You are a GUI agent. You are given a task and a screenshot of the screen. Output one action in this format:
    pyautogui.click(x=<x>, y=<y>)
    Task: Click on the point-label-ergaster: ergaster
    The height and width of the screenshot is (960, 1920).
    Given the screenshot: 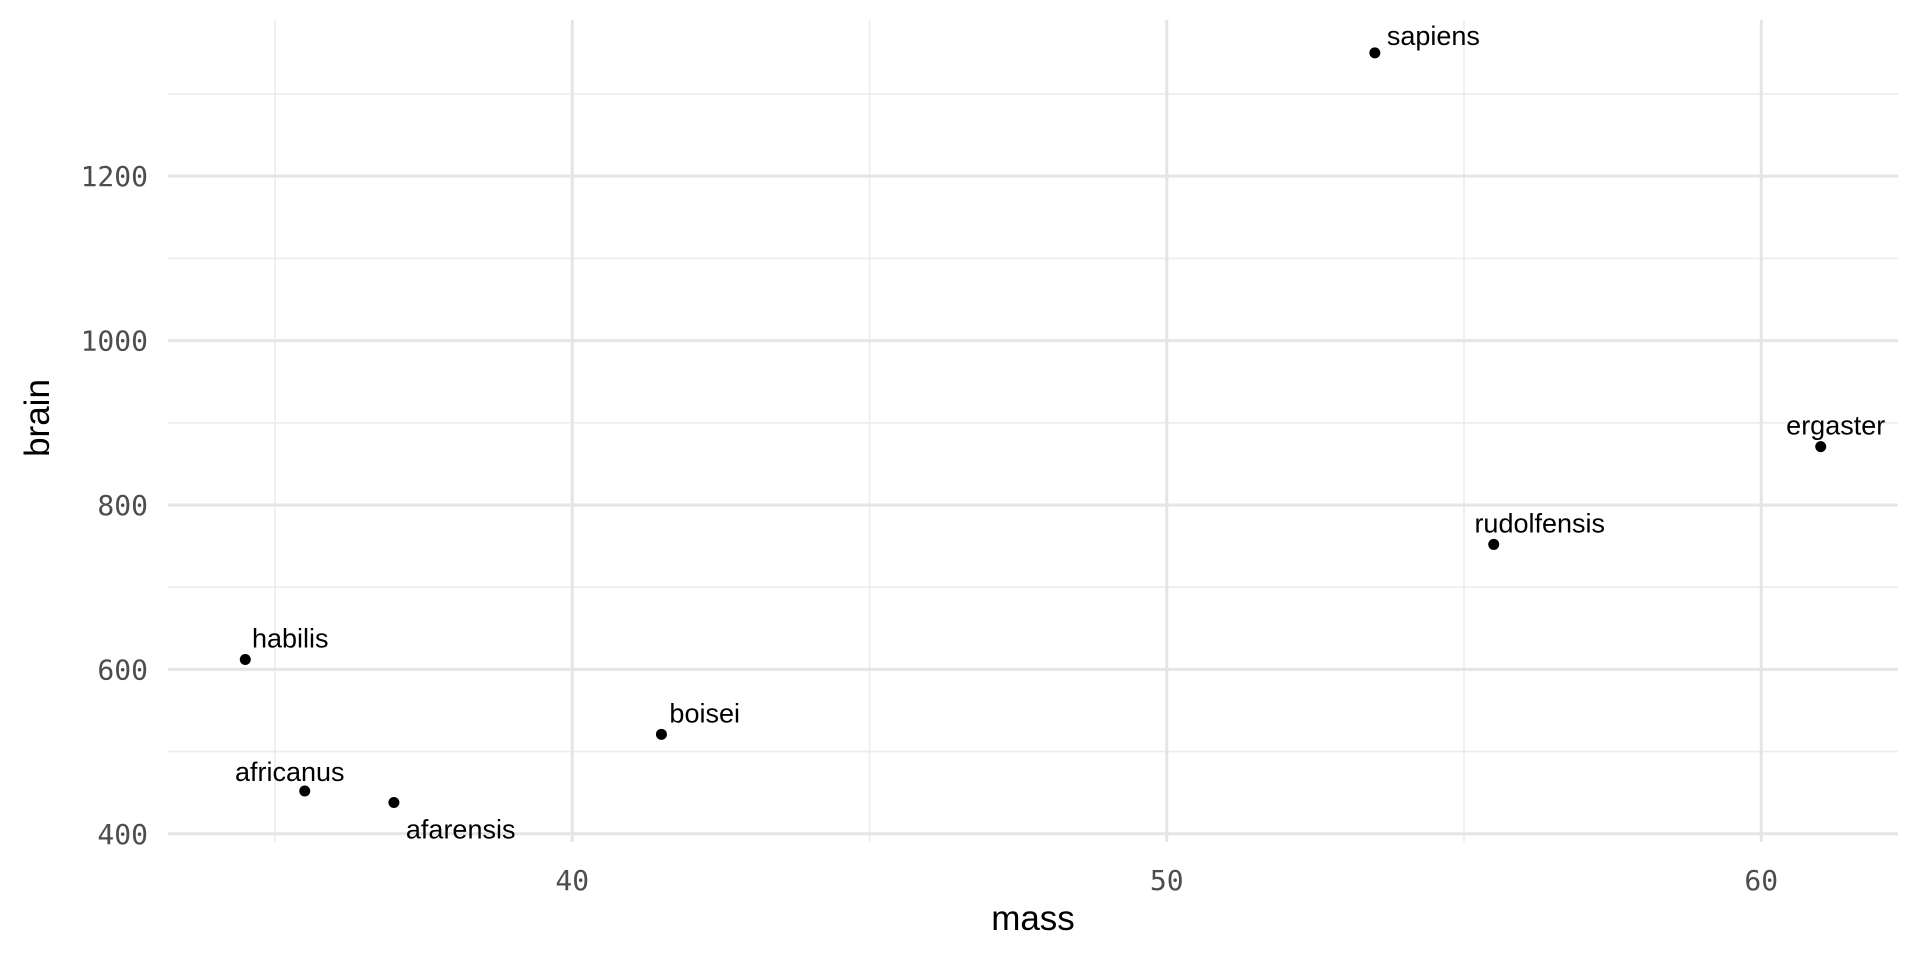 What is the action you would take?
    pyautogui.click(x=1835, y=426)
    